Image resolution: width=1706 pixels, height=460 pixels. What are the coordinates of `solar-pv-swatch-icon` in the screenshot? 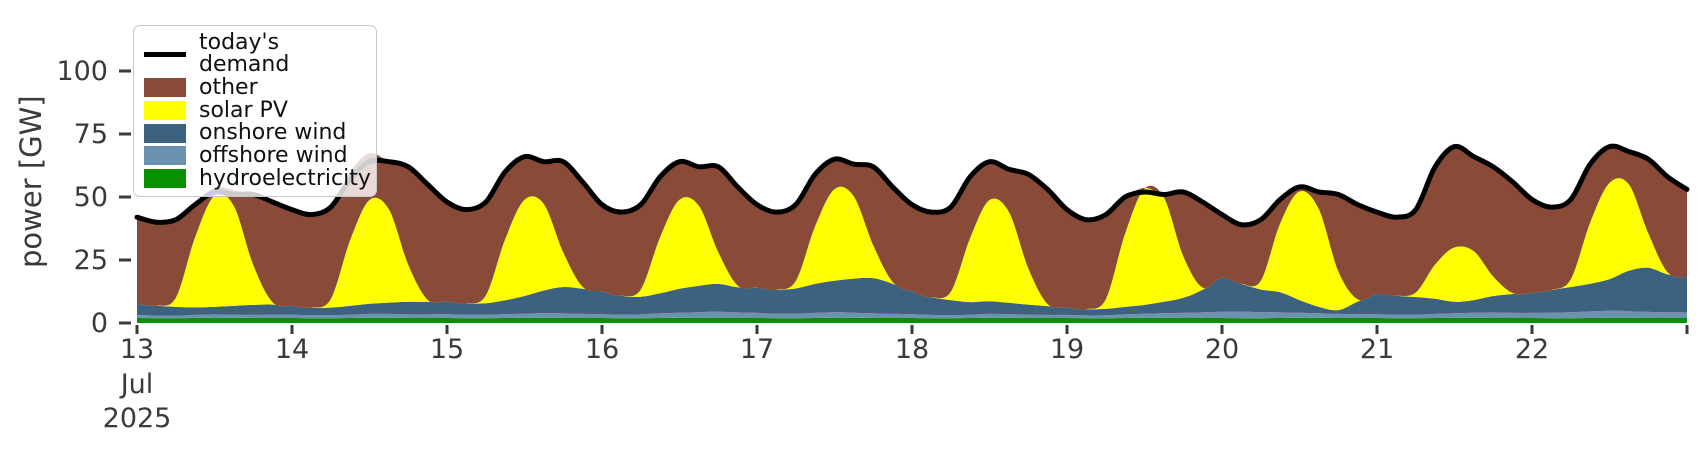 It's located at (165, 111).